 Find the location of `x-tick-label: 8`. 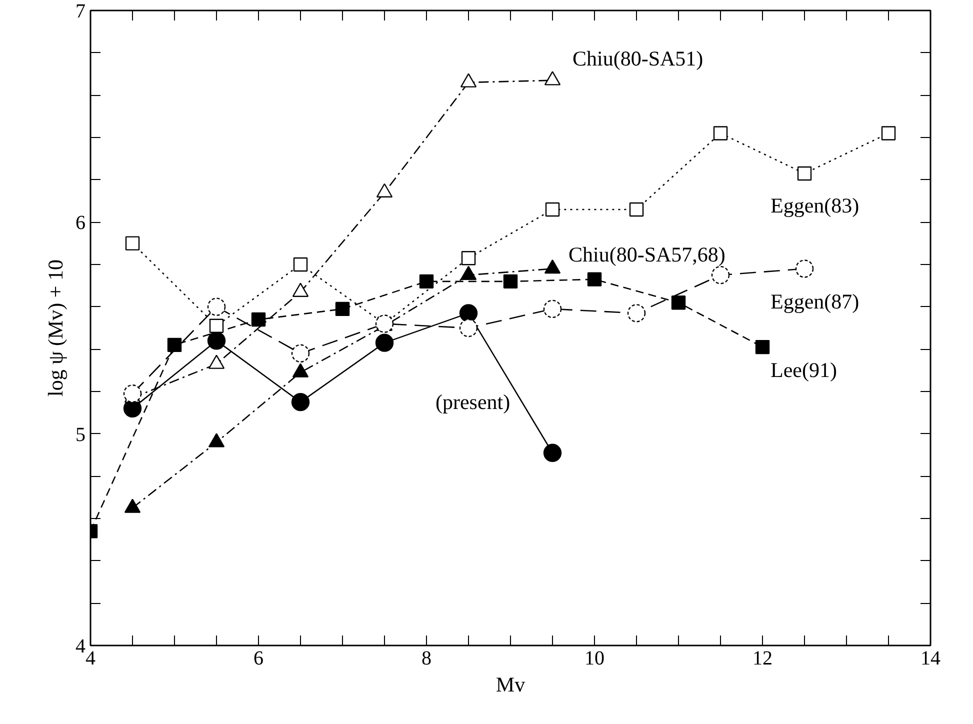

x-tick-label: 8 is located at coordinates (427, 659).